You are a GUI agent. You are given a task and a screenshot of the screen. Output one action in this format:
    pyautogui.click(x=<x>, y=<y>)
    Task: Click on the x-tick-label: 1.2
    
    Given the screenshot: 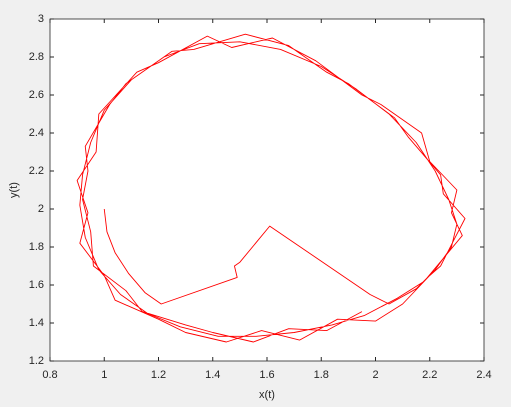 What is the action you would take?
    pyautogui.click(x=158, y=375)
    